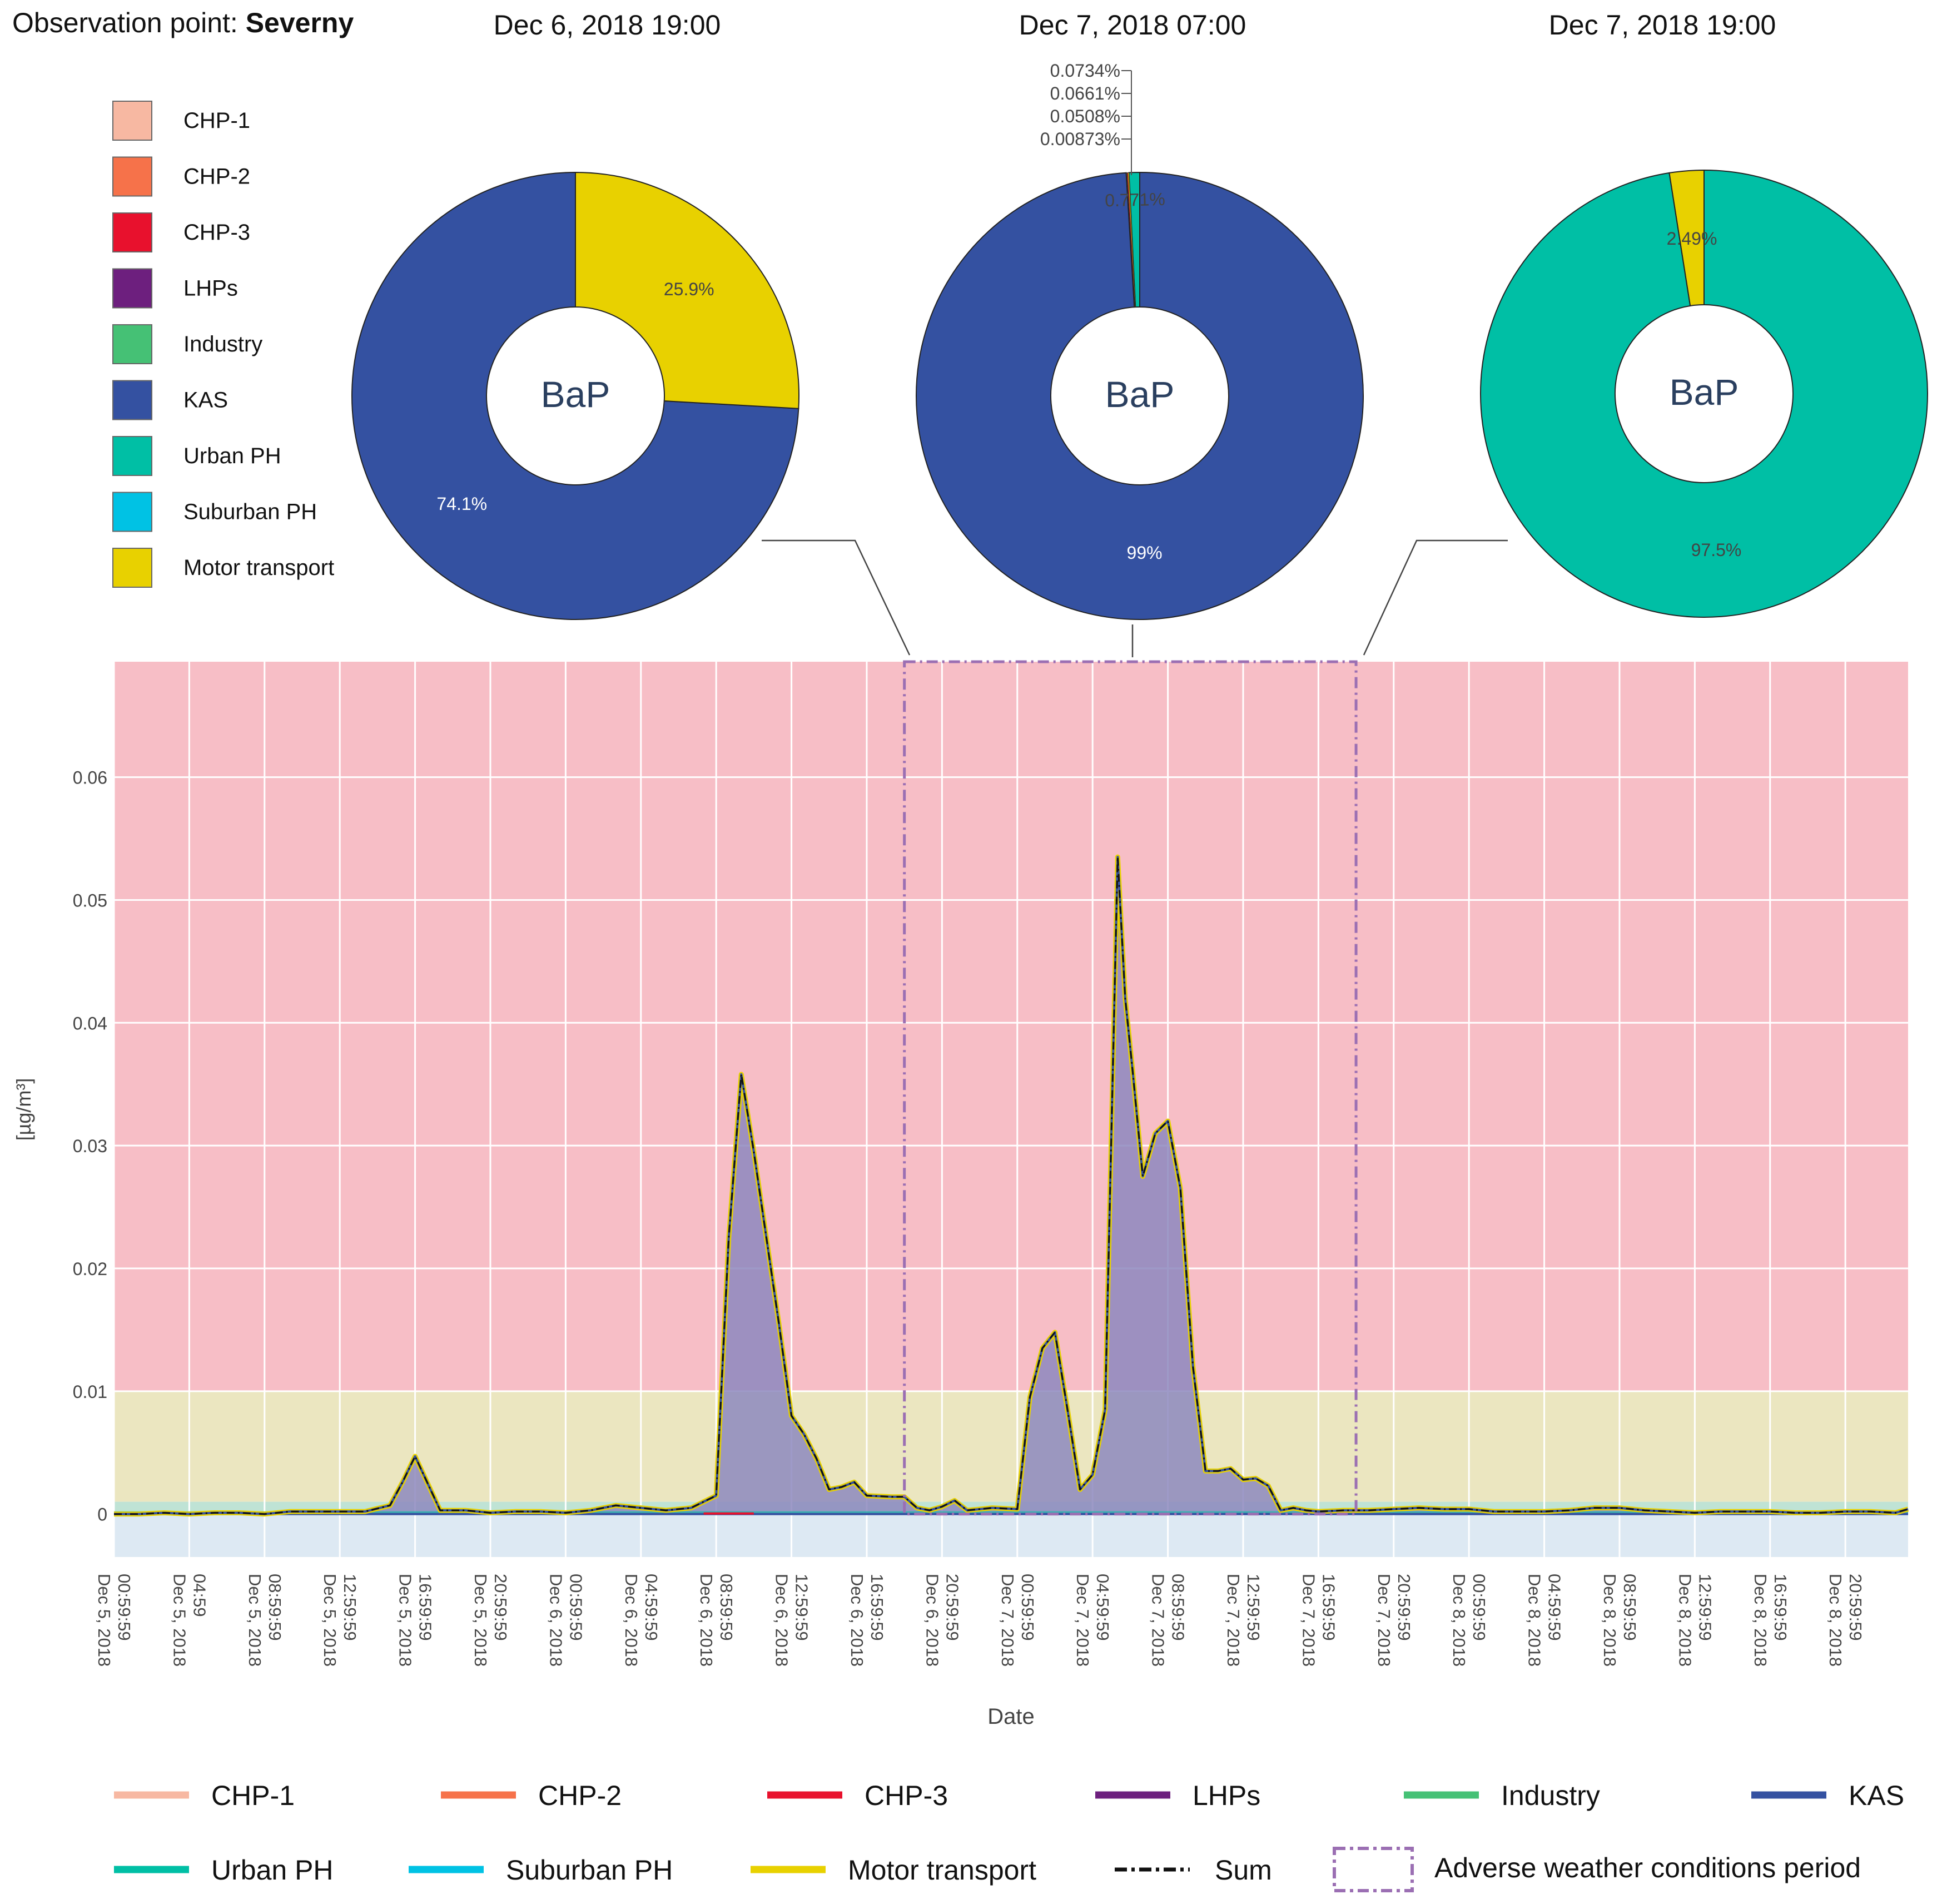 This screenshot has height=1904, width=1942. Describe the element at coordinates (1373, 1869) in the screenshot. I see `legend-swatch-adverse-box` at that location.